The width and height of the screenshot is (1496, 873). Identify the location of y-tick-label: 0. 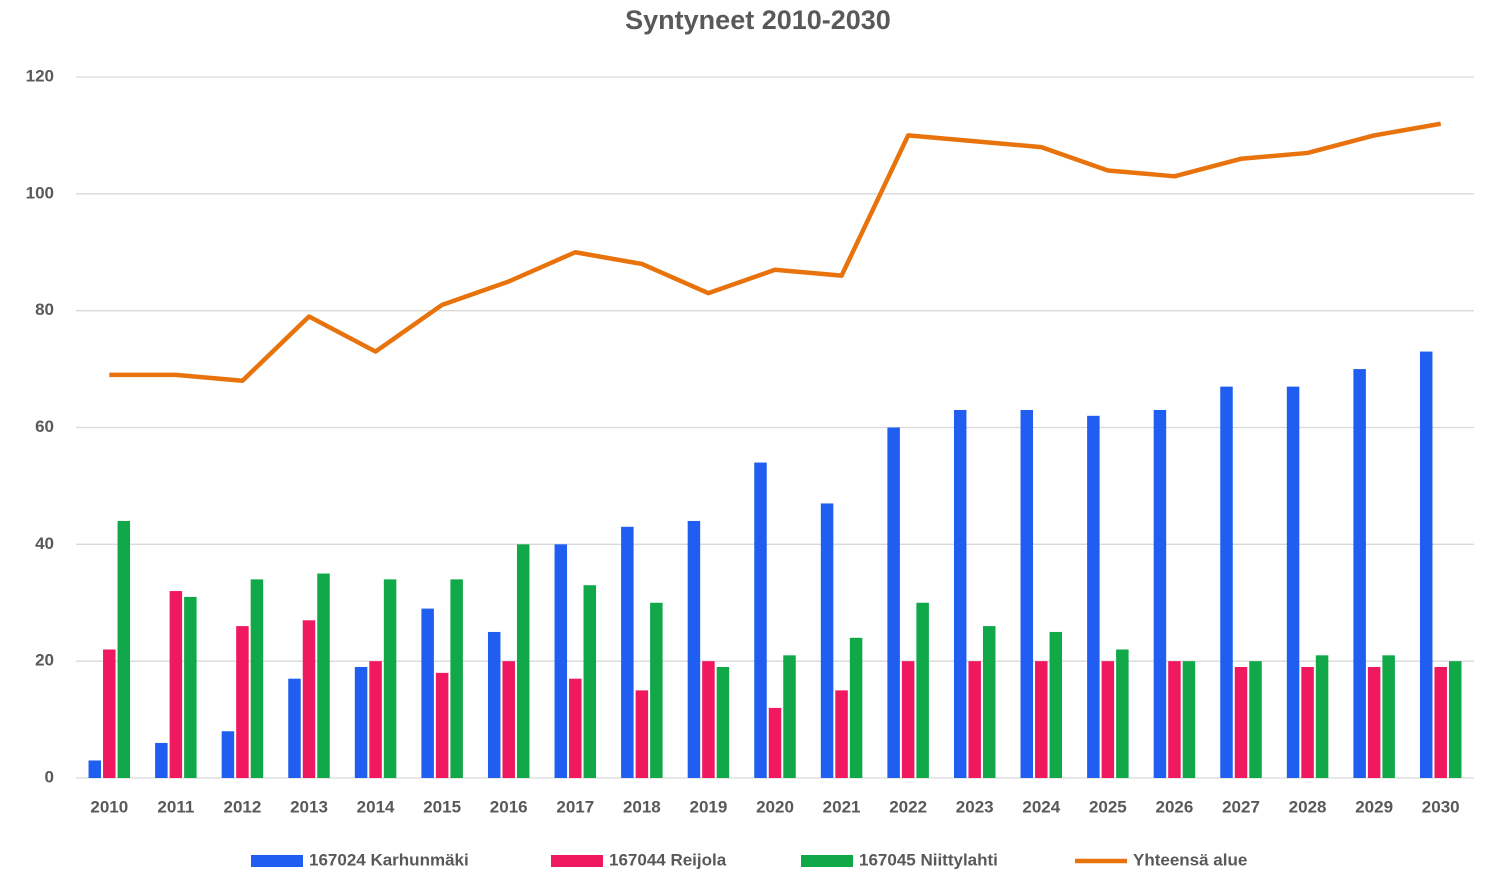
(49, 776).